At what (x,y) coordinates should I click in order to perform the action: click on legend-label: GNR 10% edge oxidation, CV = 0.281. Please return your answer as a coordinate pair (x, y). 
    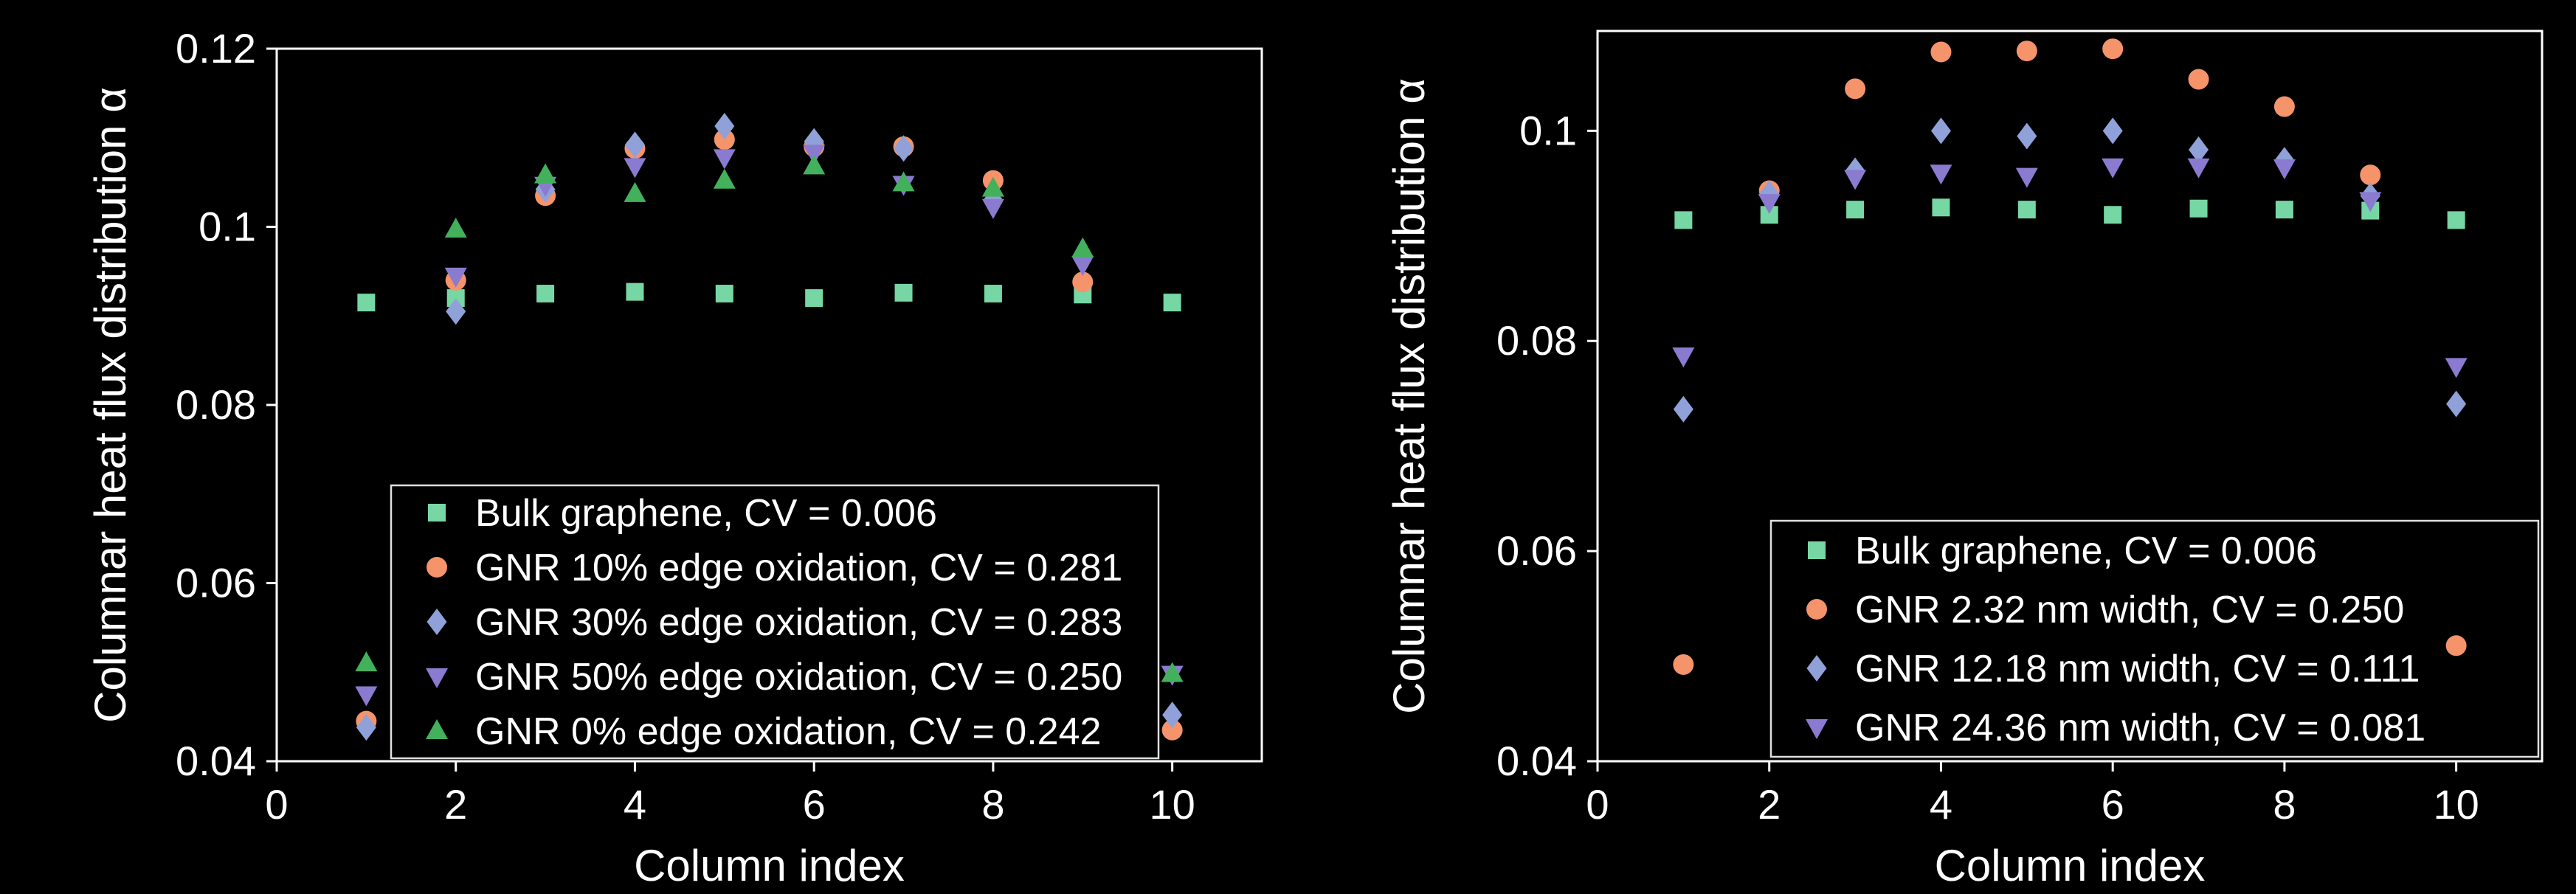
    Looking at the image, I should click on (799, 568).